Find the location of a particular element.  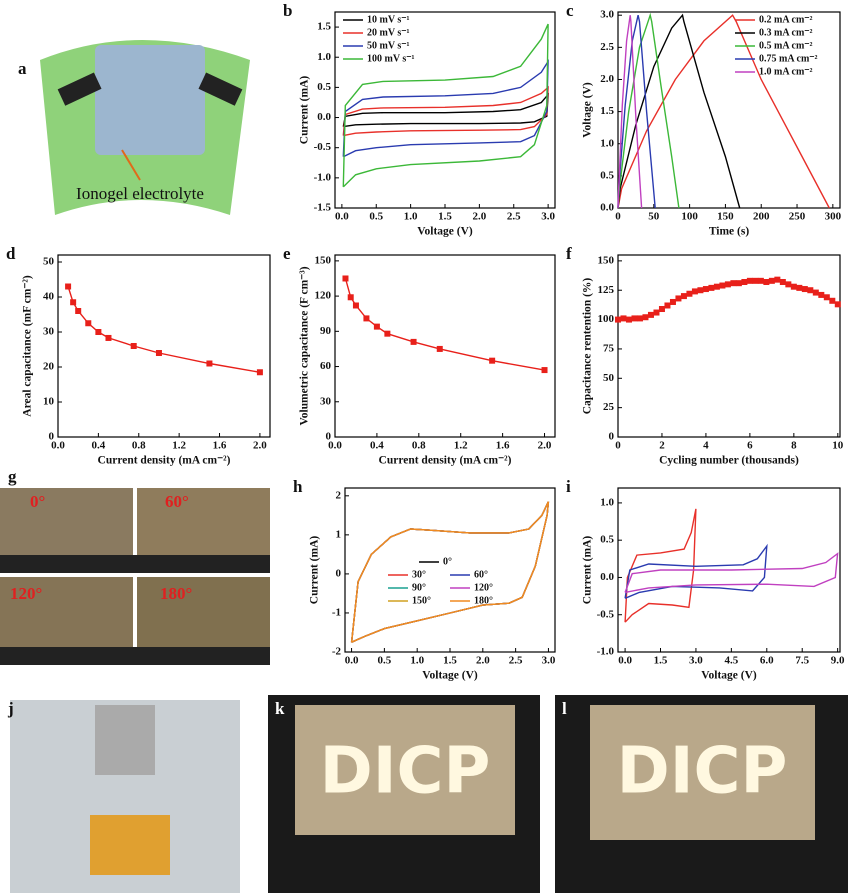

y-tick-label: 2 is located at coordinates (339, 495).